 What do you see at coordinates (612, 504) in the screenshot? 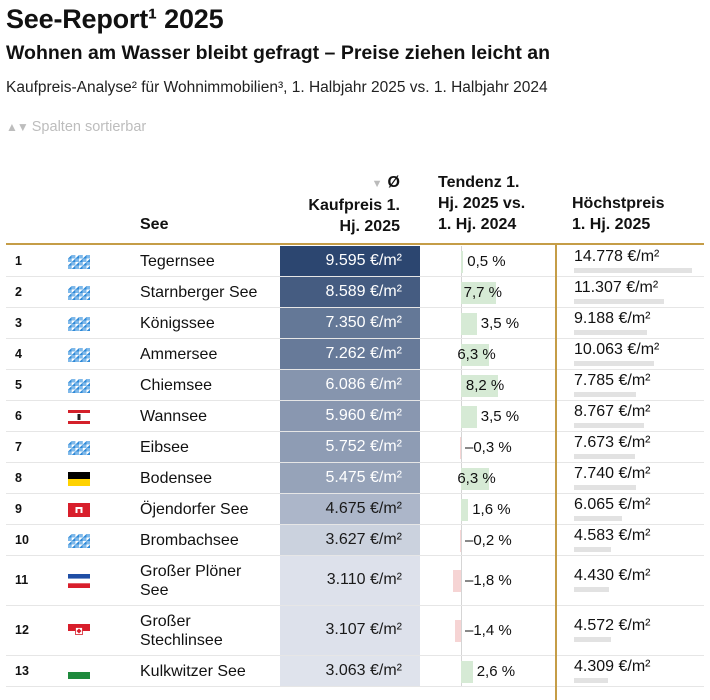
I see `max-price-value: 6.065 €/m²` at bounding box center [612, 504].